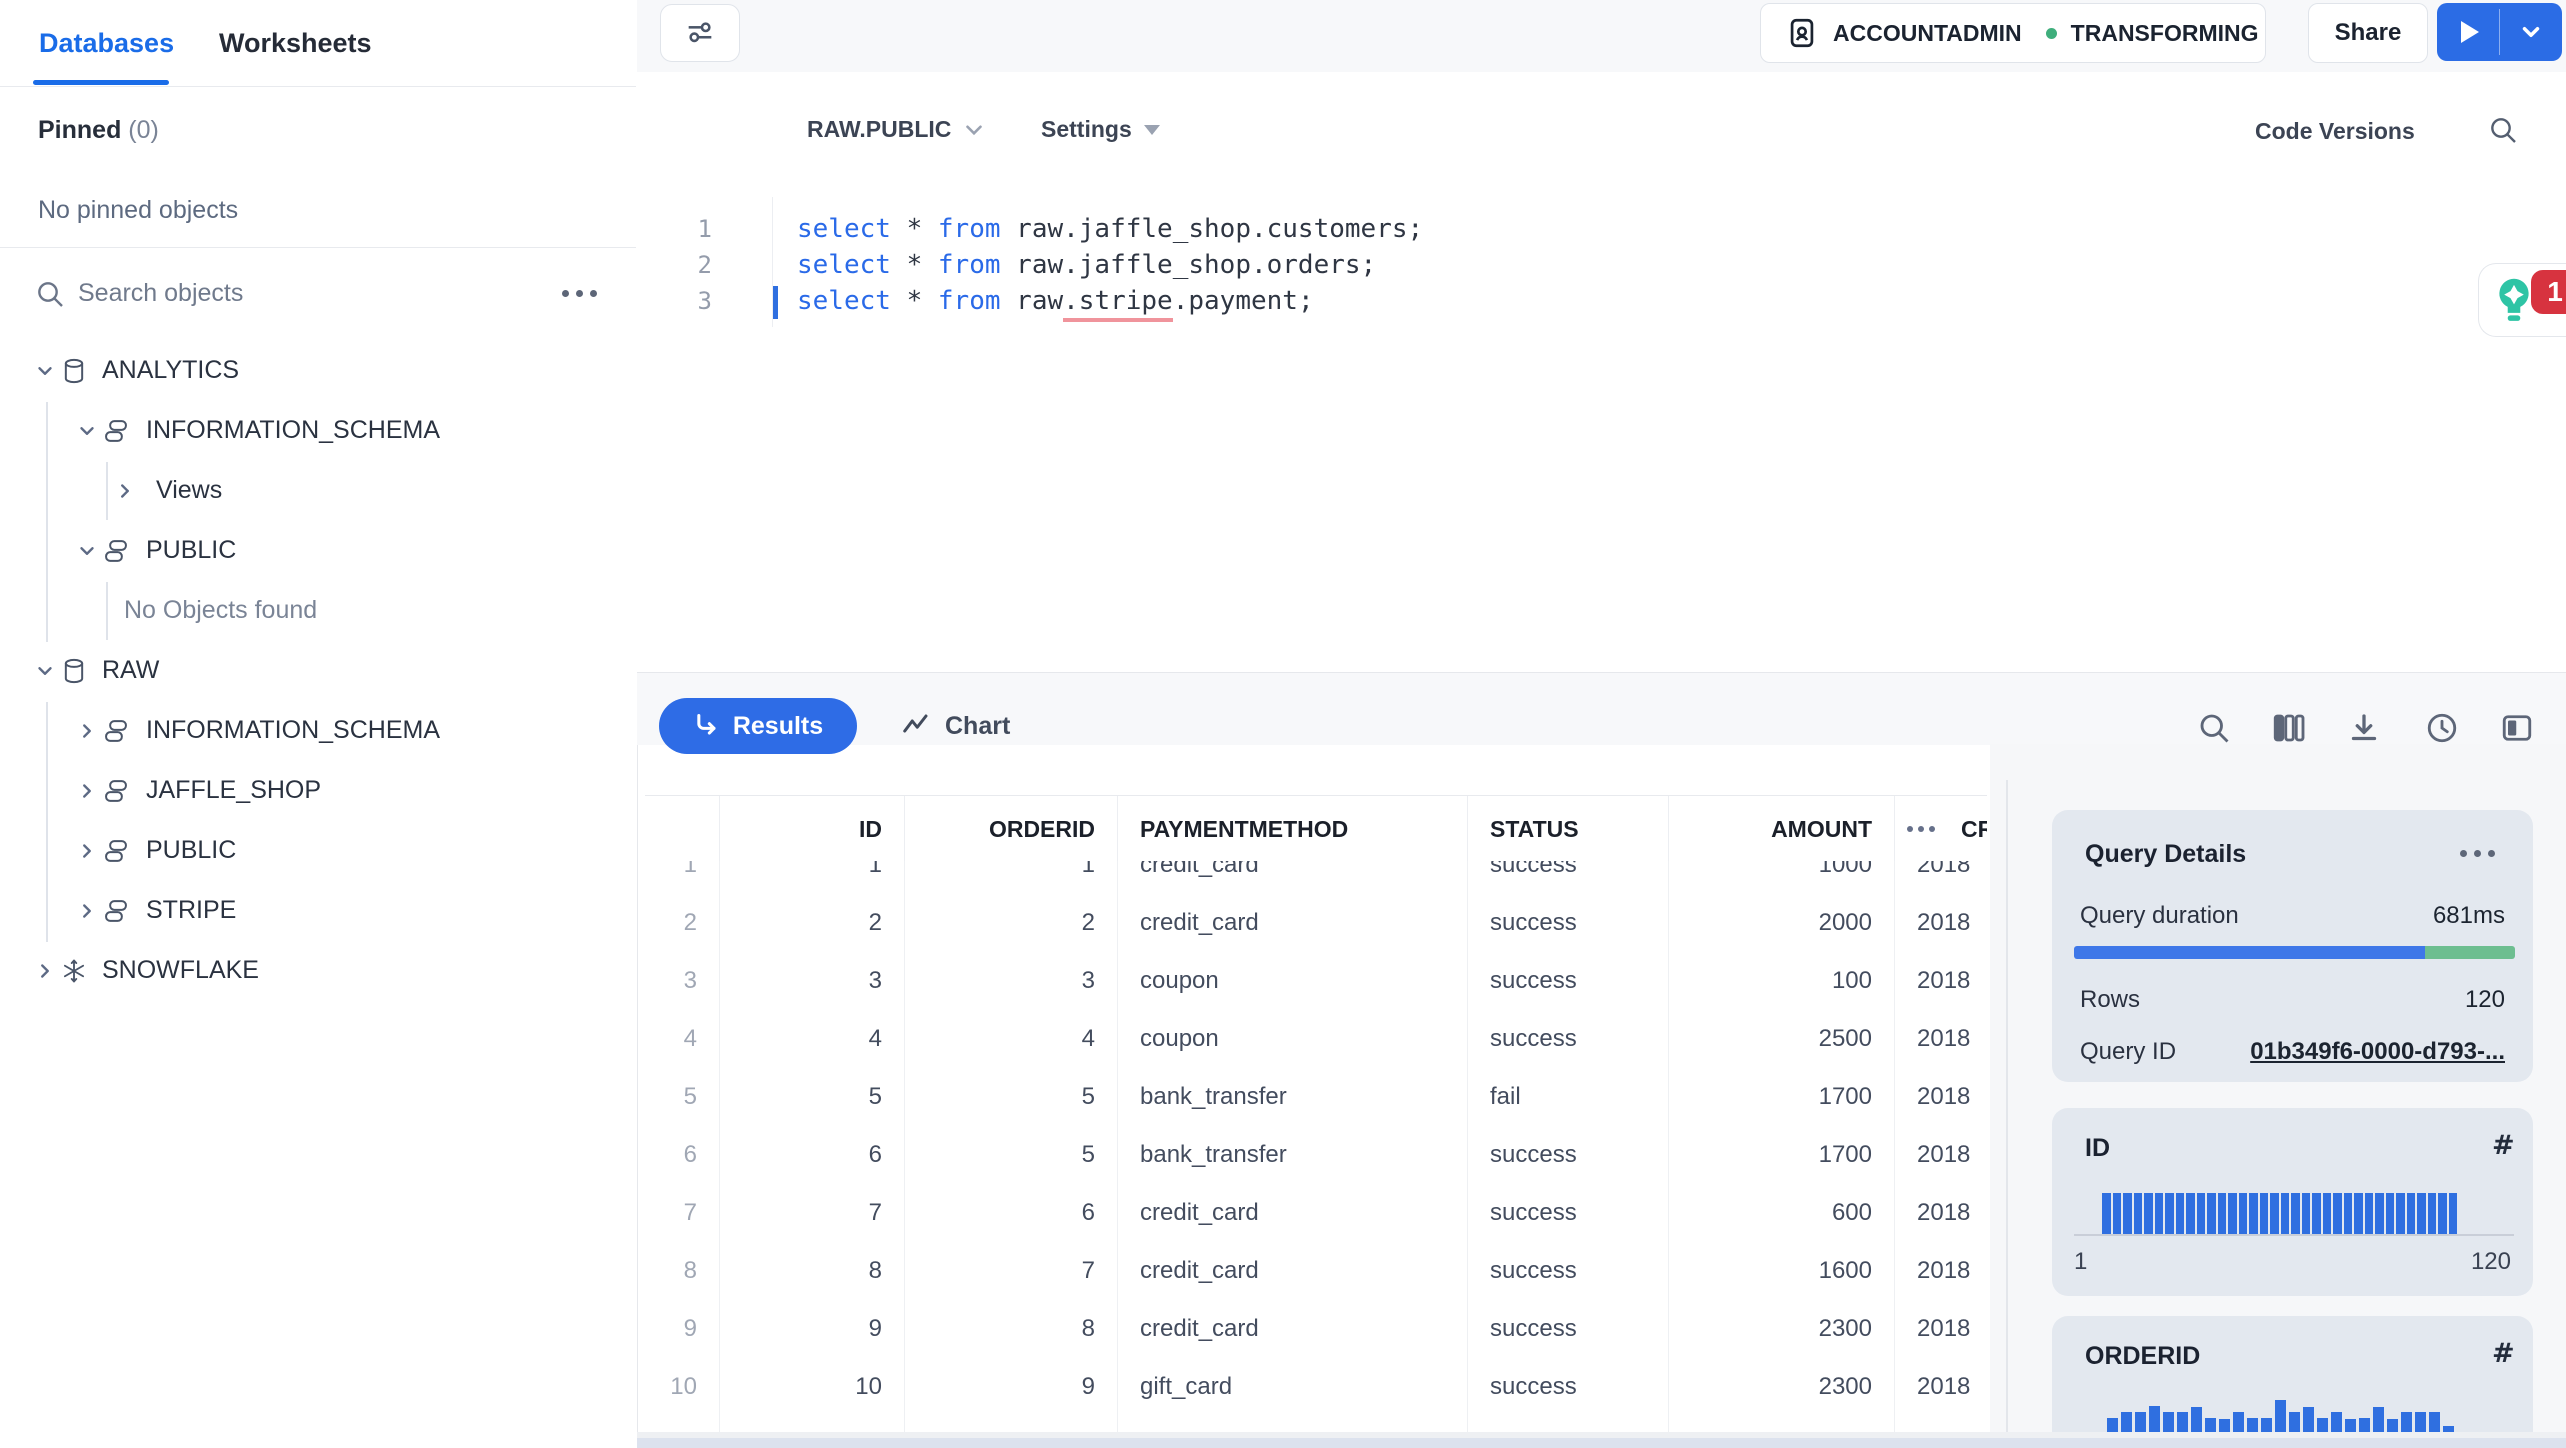 The width and height of the screenshot is (2566, 1448). Describe the element at coordinates (1782, 877) in the screenshot. I see `table-cell: 1000` at that location.